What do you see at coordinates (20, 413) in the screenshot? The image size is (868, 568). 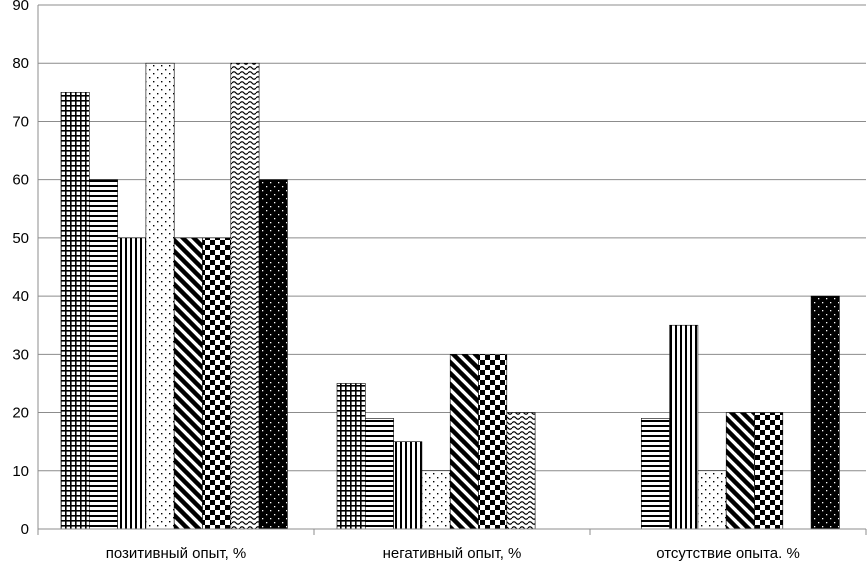 I see `y-tick-label: 20` at bounding box center [20, 413].